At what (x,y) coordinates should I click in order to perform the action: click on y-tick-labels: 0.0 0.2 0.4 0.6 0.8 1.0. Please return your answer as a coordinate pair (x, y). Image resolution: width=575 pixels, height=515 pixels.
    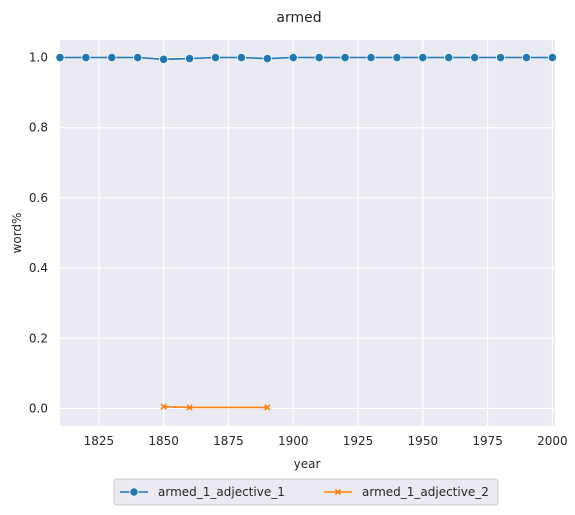
    Looking at the image, I should click on (38, 233).